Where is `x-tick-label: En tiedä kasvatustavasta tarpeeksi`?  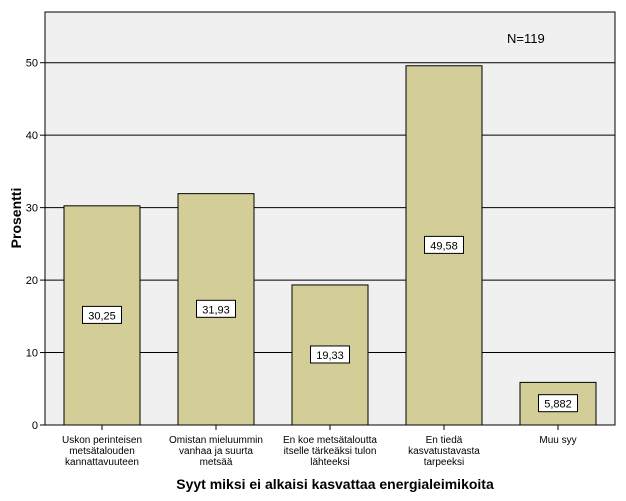 x-tick-label: En tiedä kasvatustavasta tarpeeksi is located at coordinates (444, 451).